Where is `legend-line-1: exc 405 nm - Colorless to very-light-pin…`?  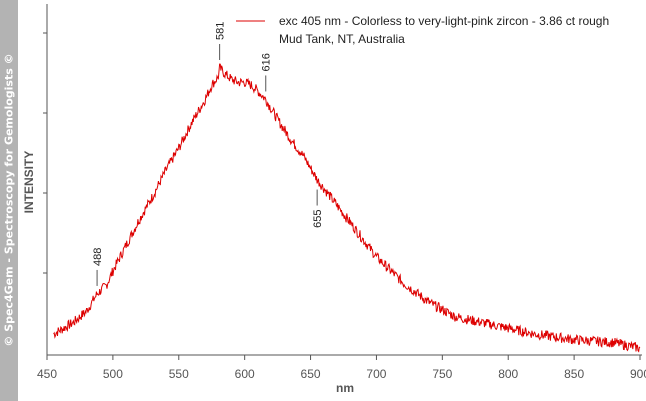
legend-line-1: exc 405 nm - Colorless to very-light-pin… is located at coordinates (444, 21).